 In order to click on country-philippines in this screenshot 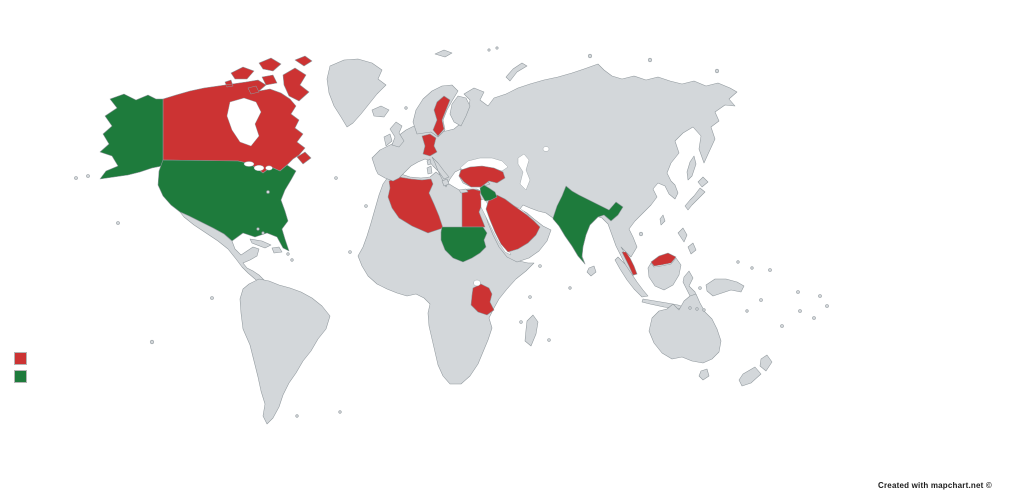, I will do `click(687, 241)`.